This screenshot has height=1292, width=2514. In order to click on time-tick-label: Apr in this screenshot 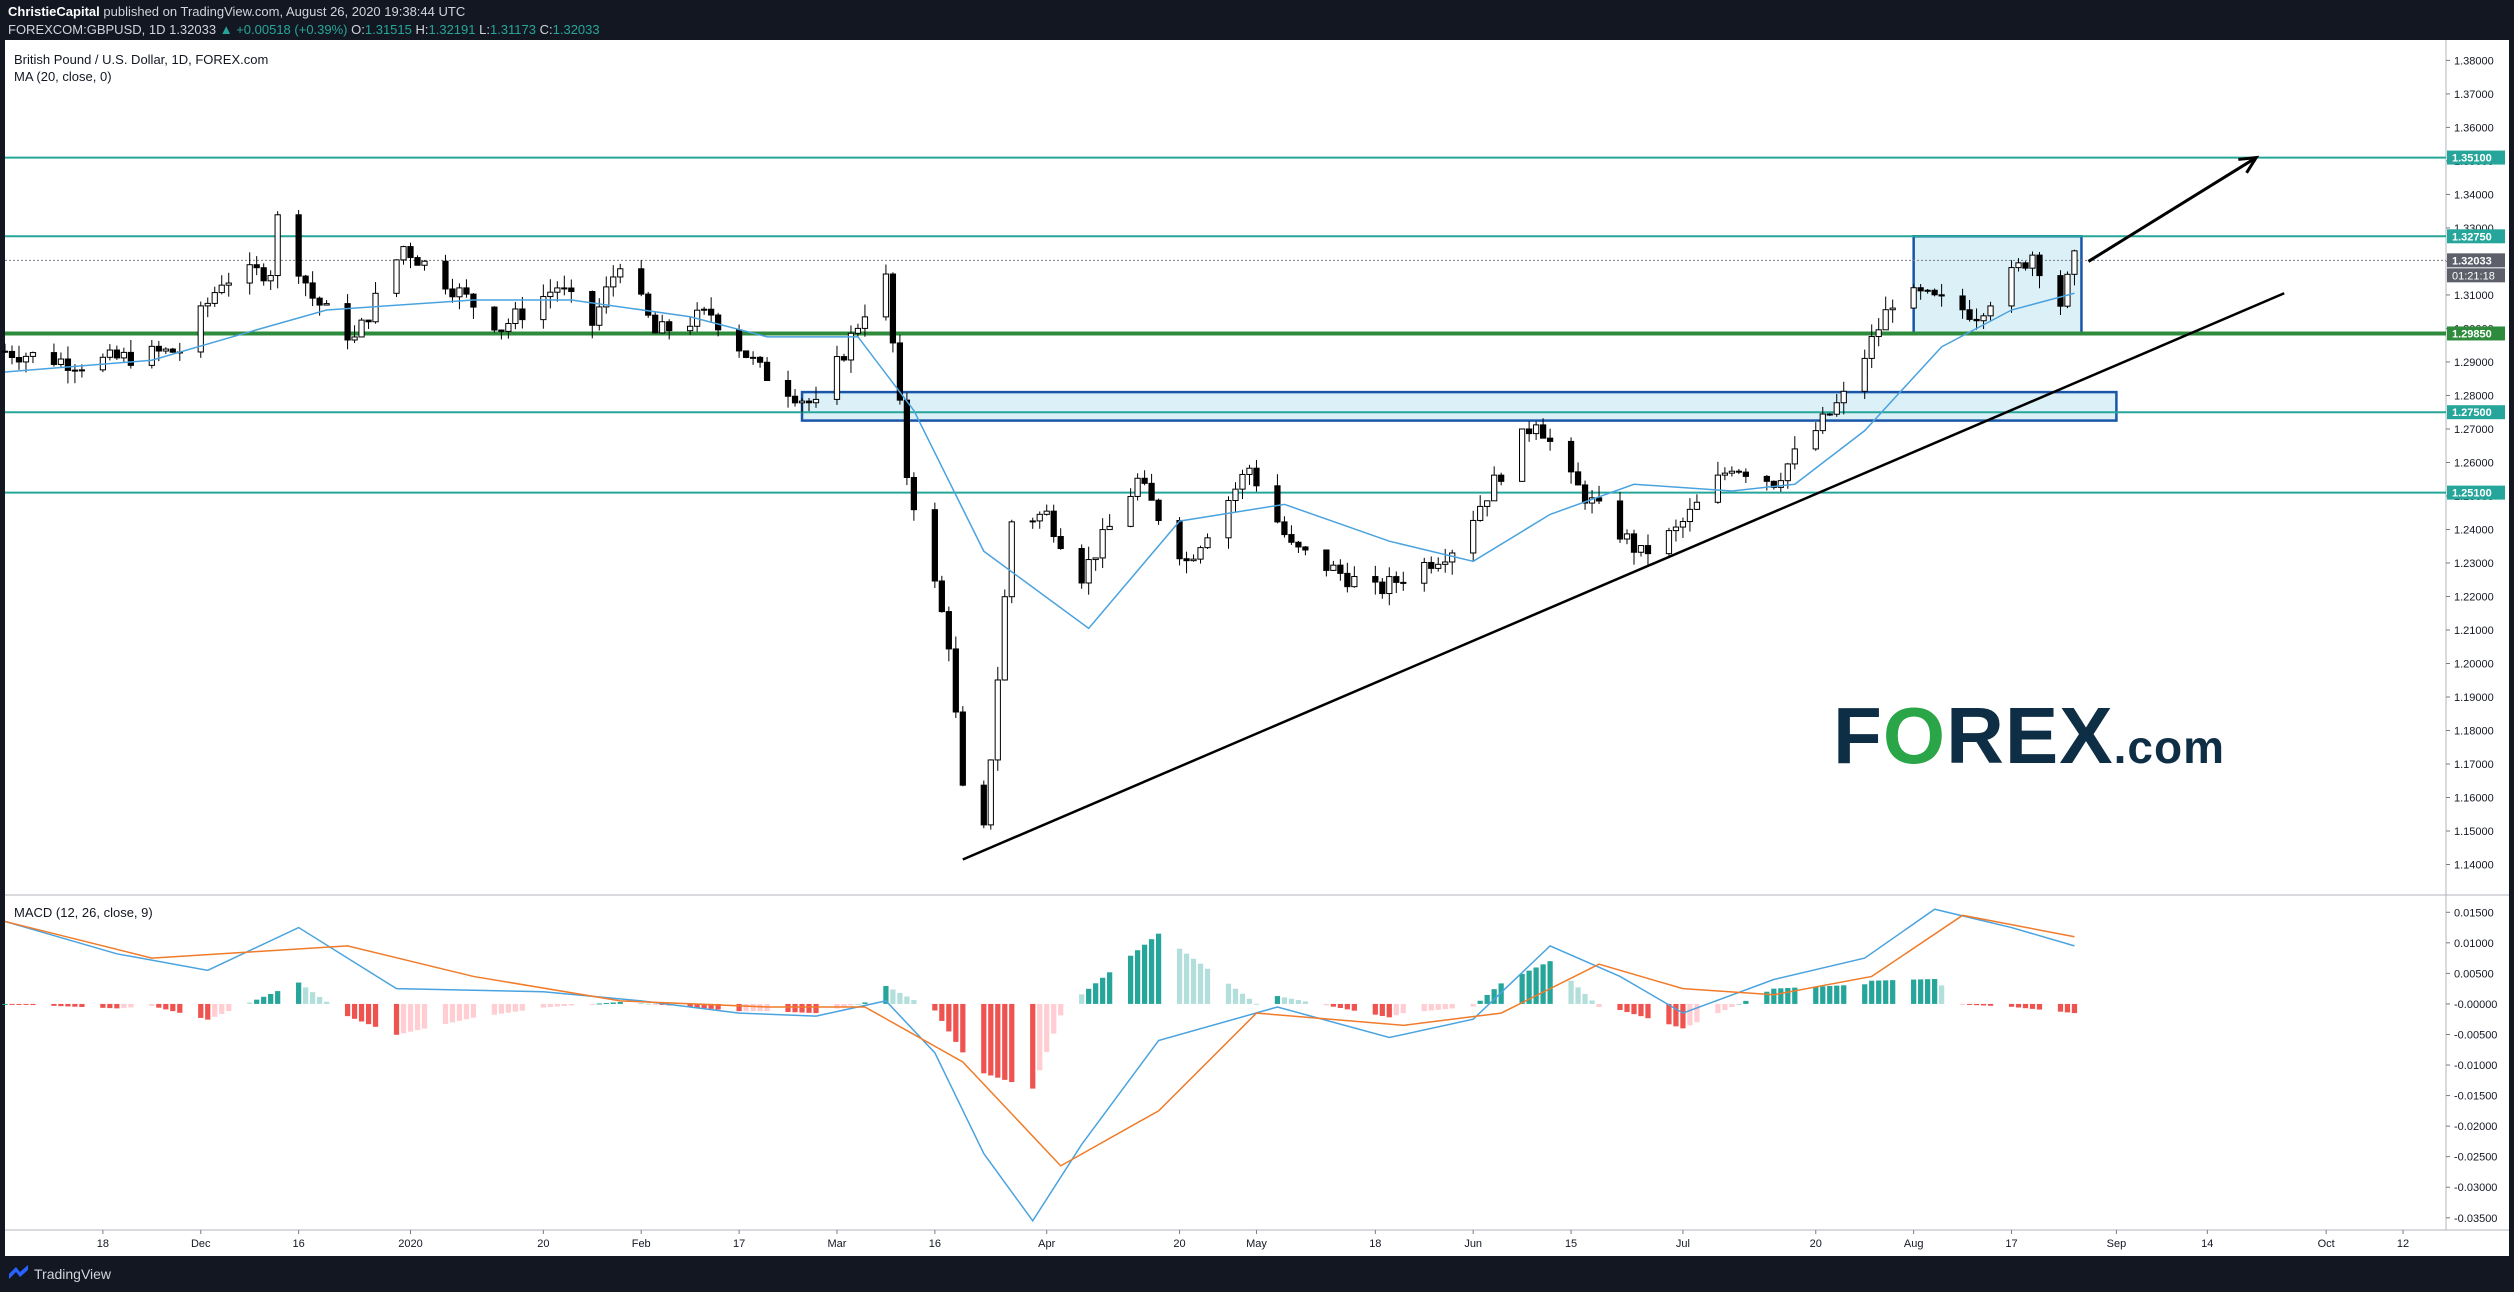, I will do `click(1046, 1244)`.